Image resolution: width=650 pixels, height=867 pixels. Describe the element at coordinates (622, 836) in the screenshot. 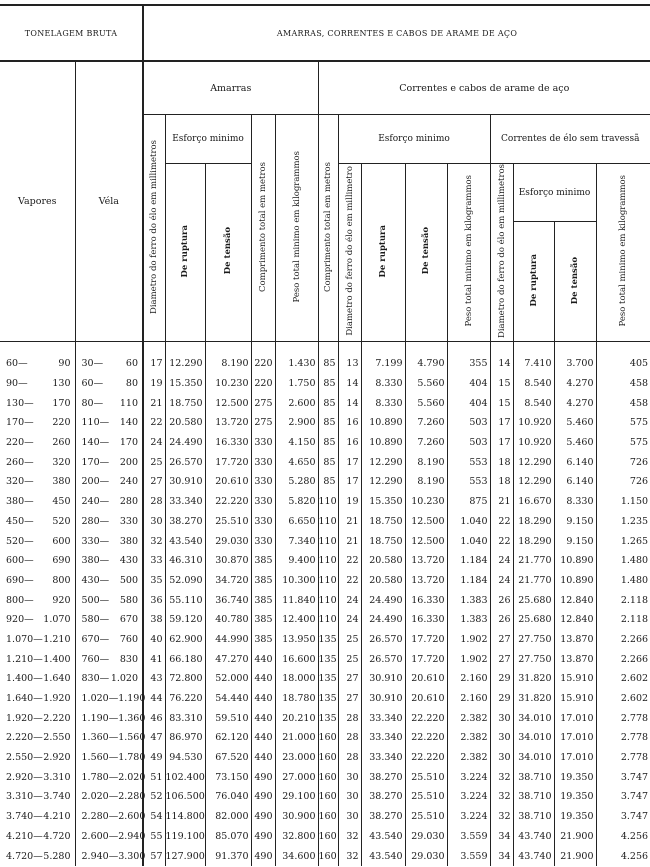

I see `peso-cell: 4.256` at that location.